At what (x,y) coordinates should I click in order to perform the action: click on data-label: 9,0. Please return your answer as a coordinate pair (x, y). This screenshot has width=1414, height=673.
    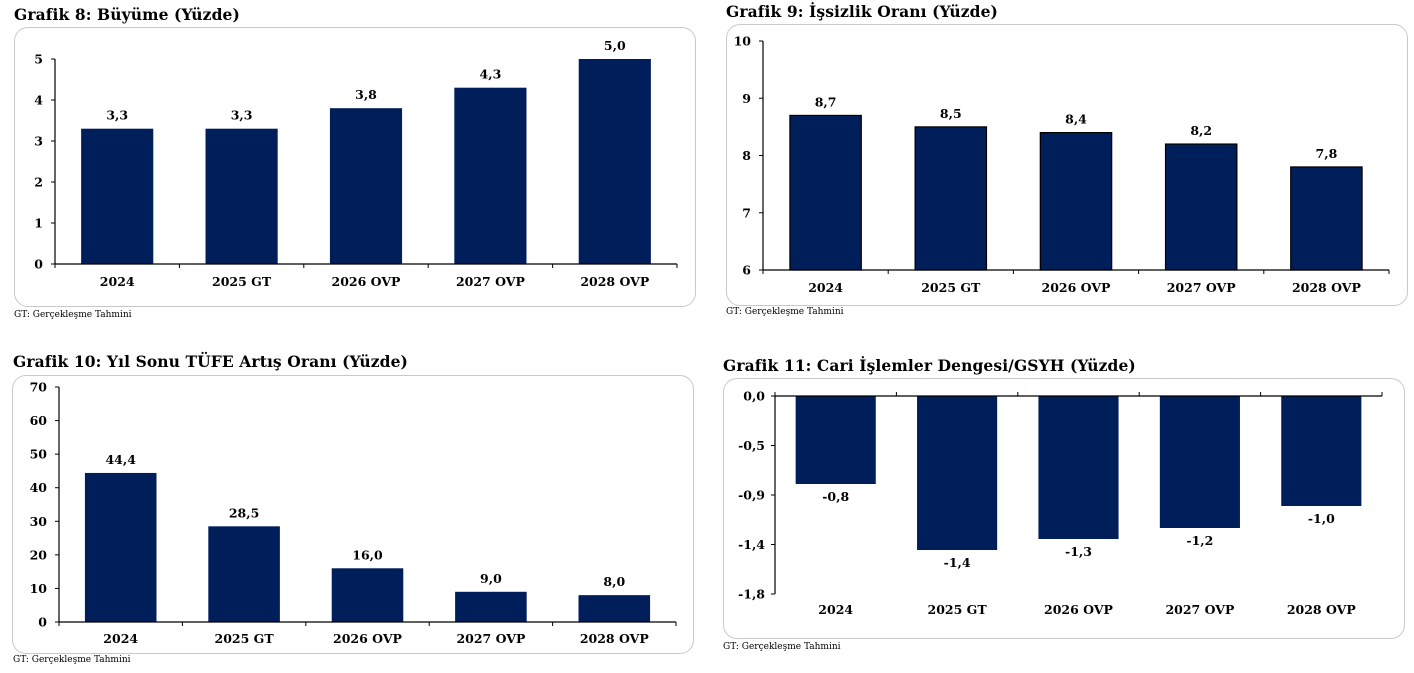
    Looking at the image, I should click on (491, 578).